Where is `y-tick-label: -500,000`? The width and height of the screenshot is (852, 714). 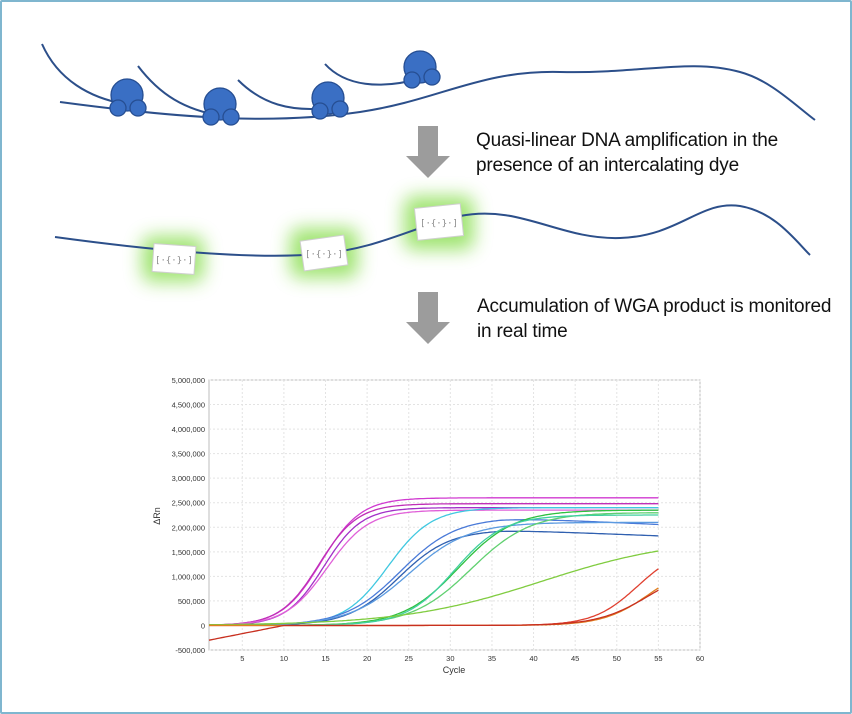 y-tick-label: -500,000 is located at coordinates (190, 650).